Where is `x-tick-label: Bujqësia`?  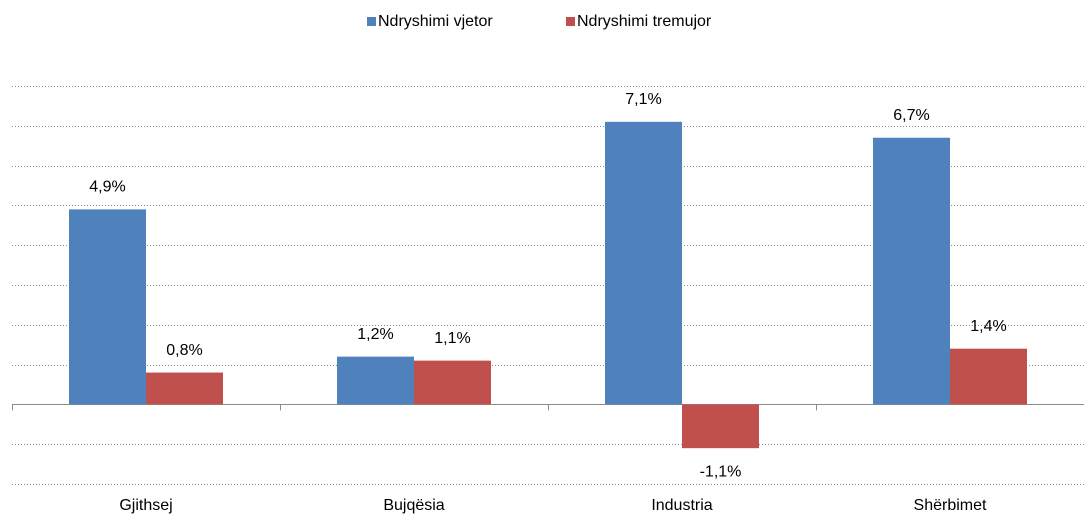
x-tick-label: Bujqësia is located at coordinates (413, 505).